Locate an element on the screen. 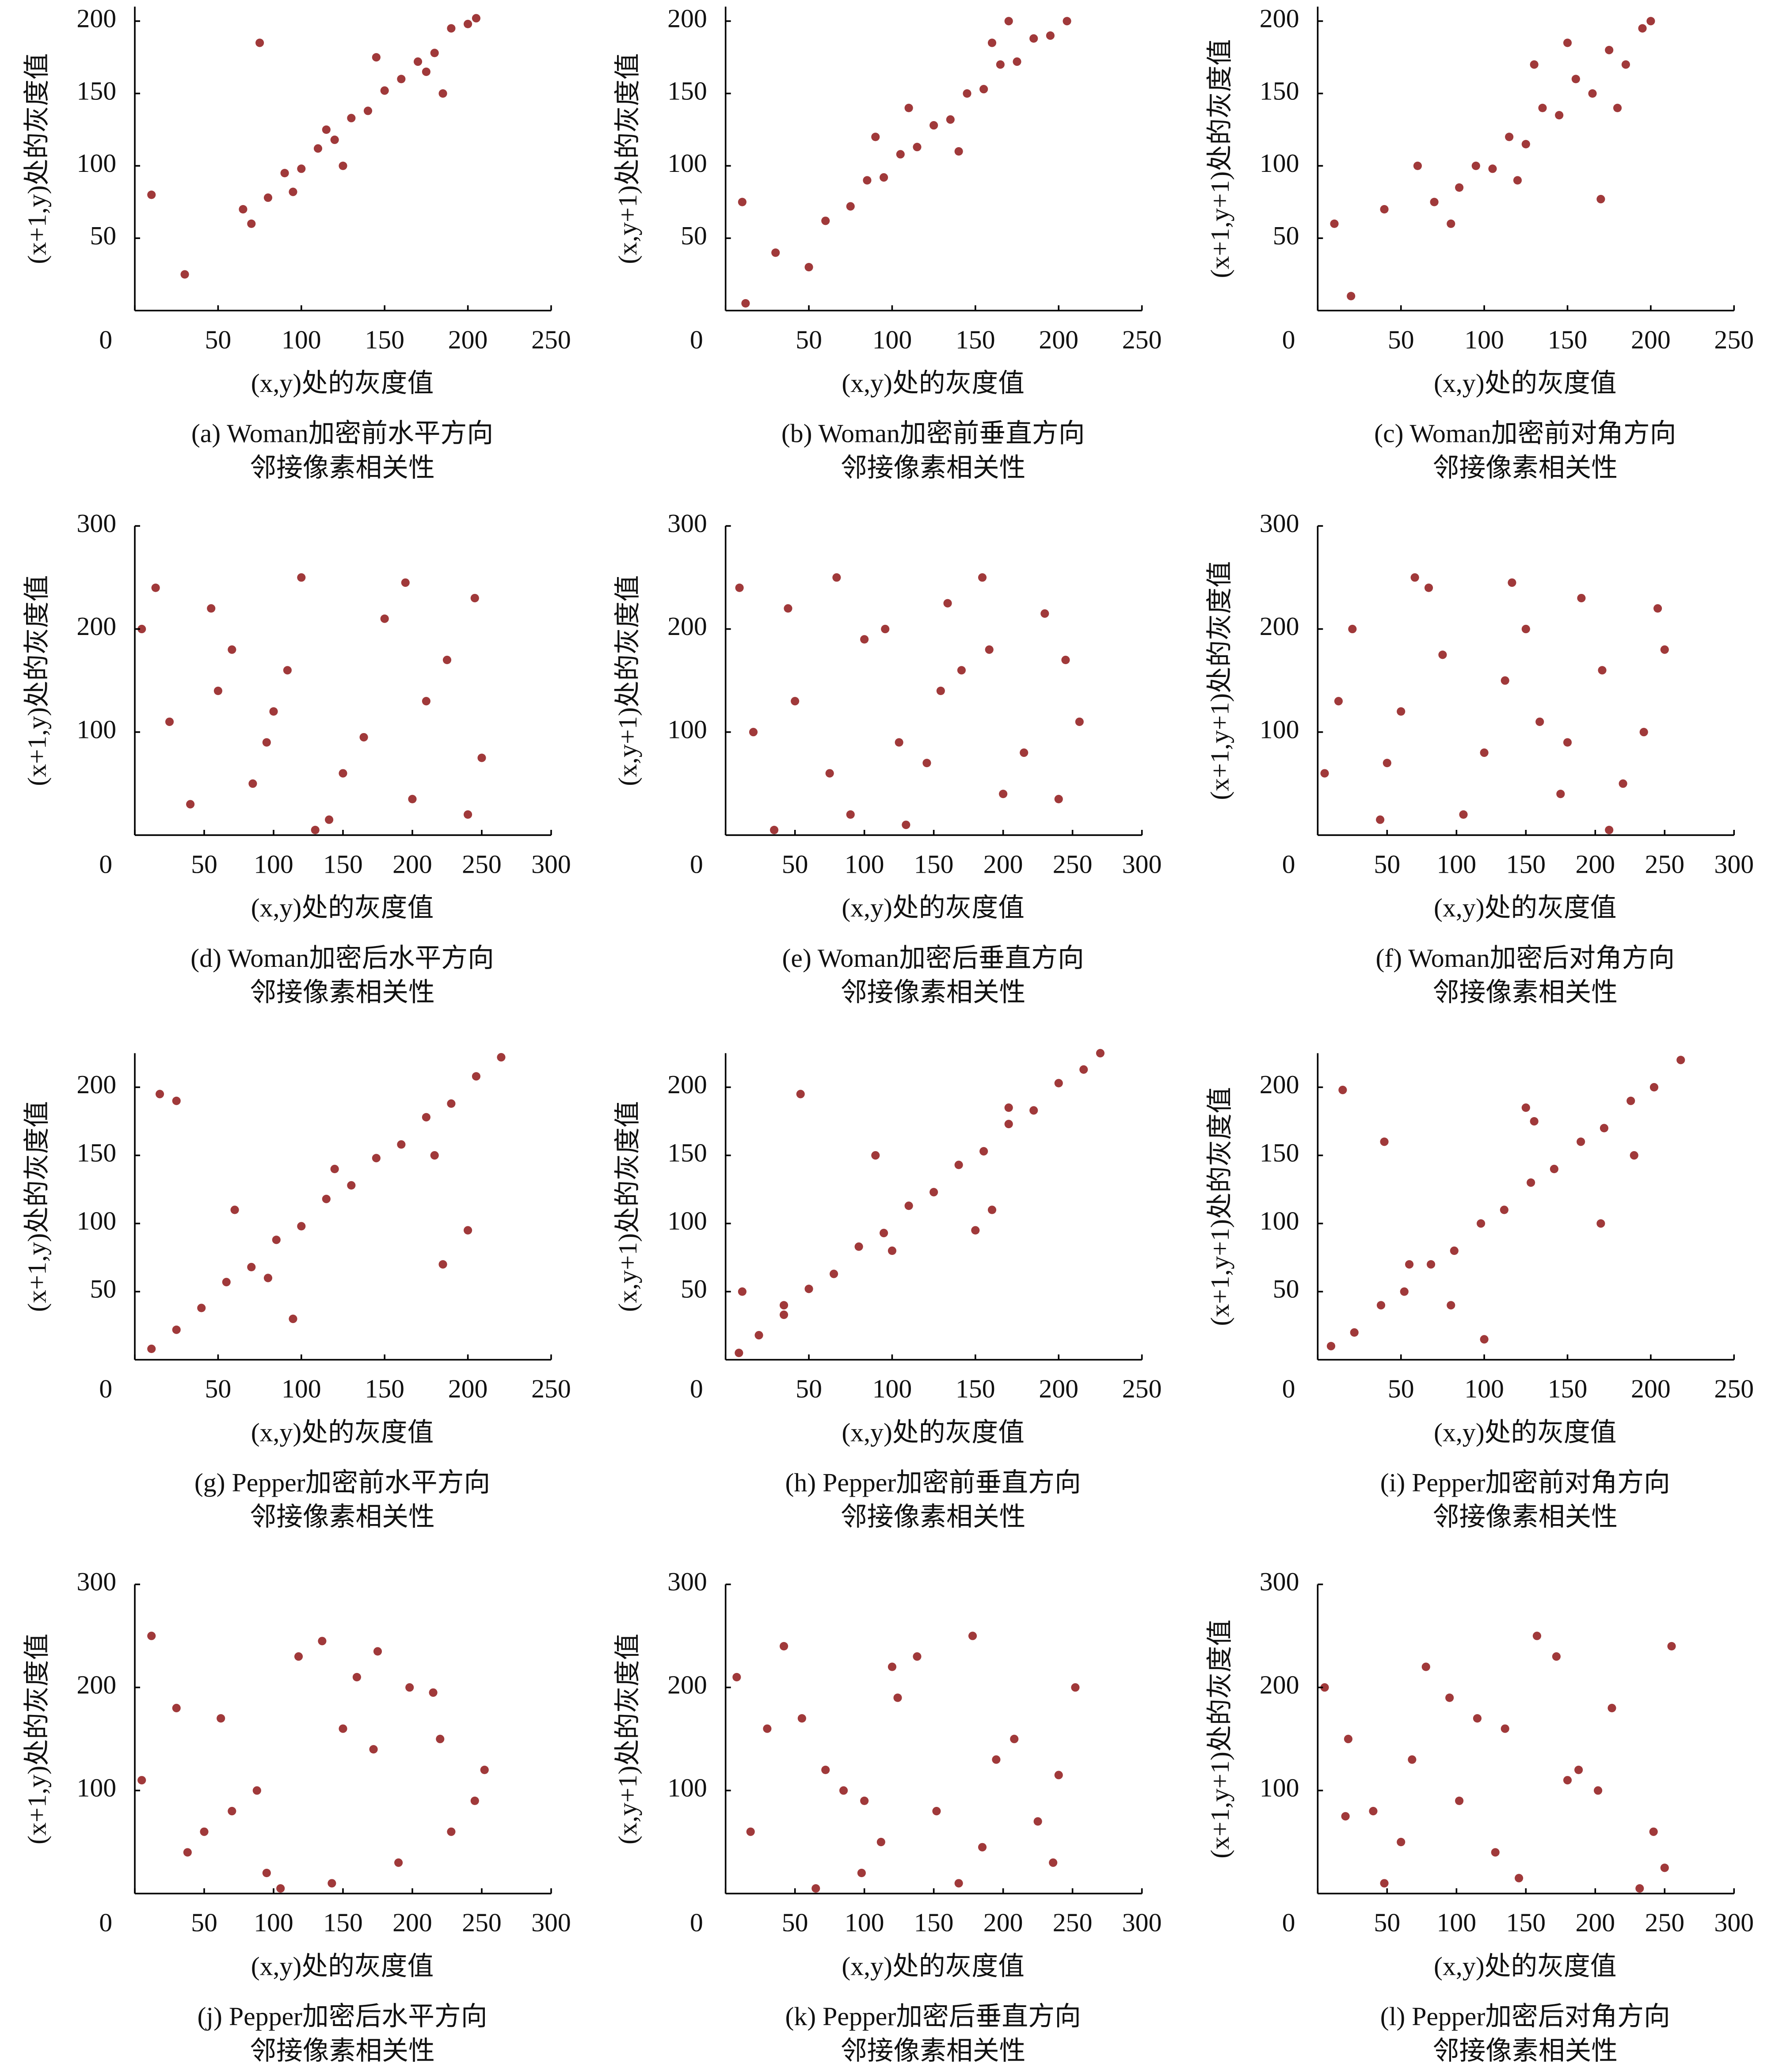  caption: (a) Woman加密前水平方向 is located at coordinates (342, 433).